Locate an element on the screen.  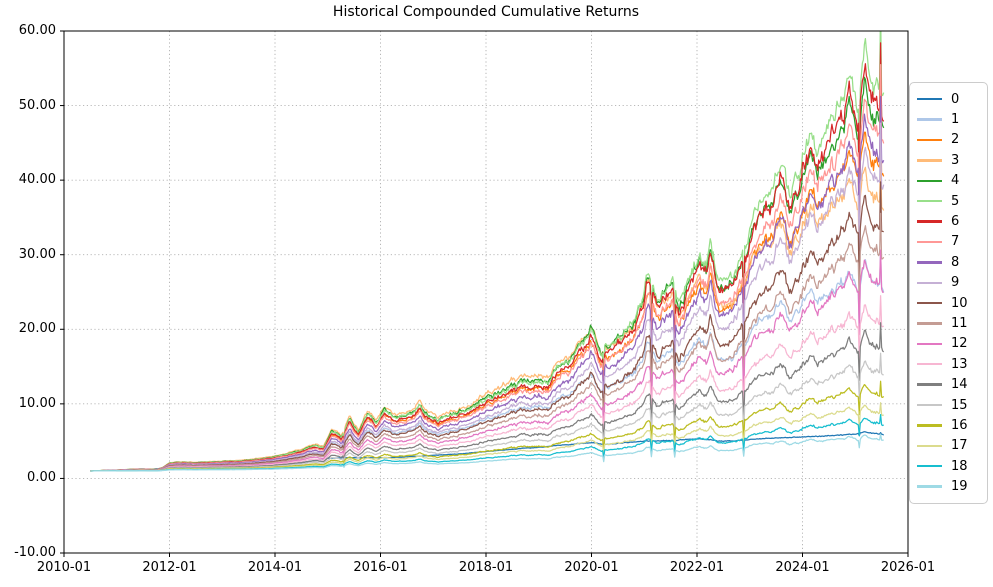
legend-item-10: 10 is located at coordinates (952, 303).